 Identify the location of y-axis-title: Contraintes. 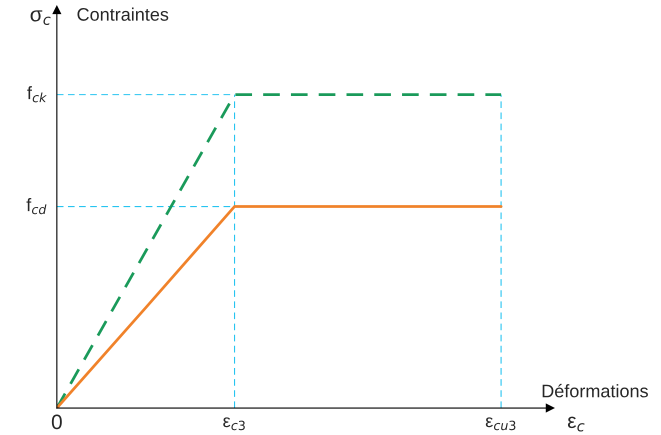
(122, 14).